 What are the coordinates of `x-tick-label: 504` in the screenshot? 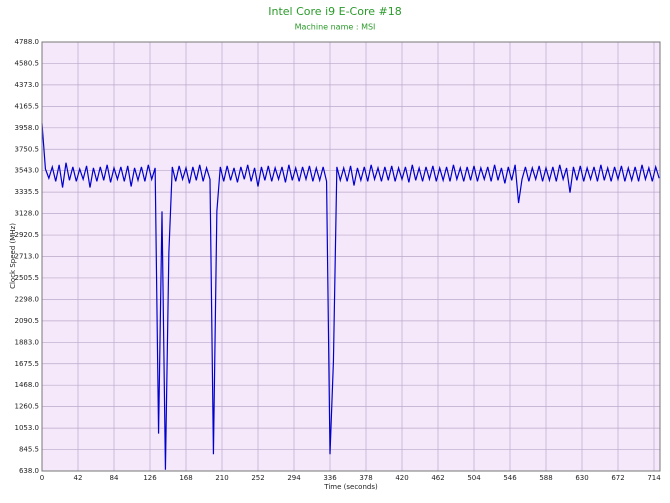 It's located at (474, 478).